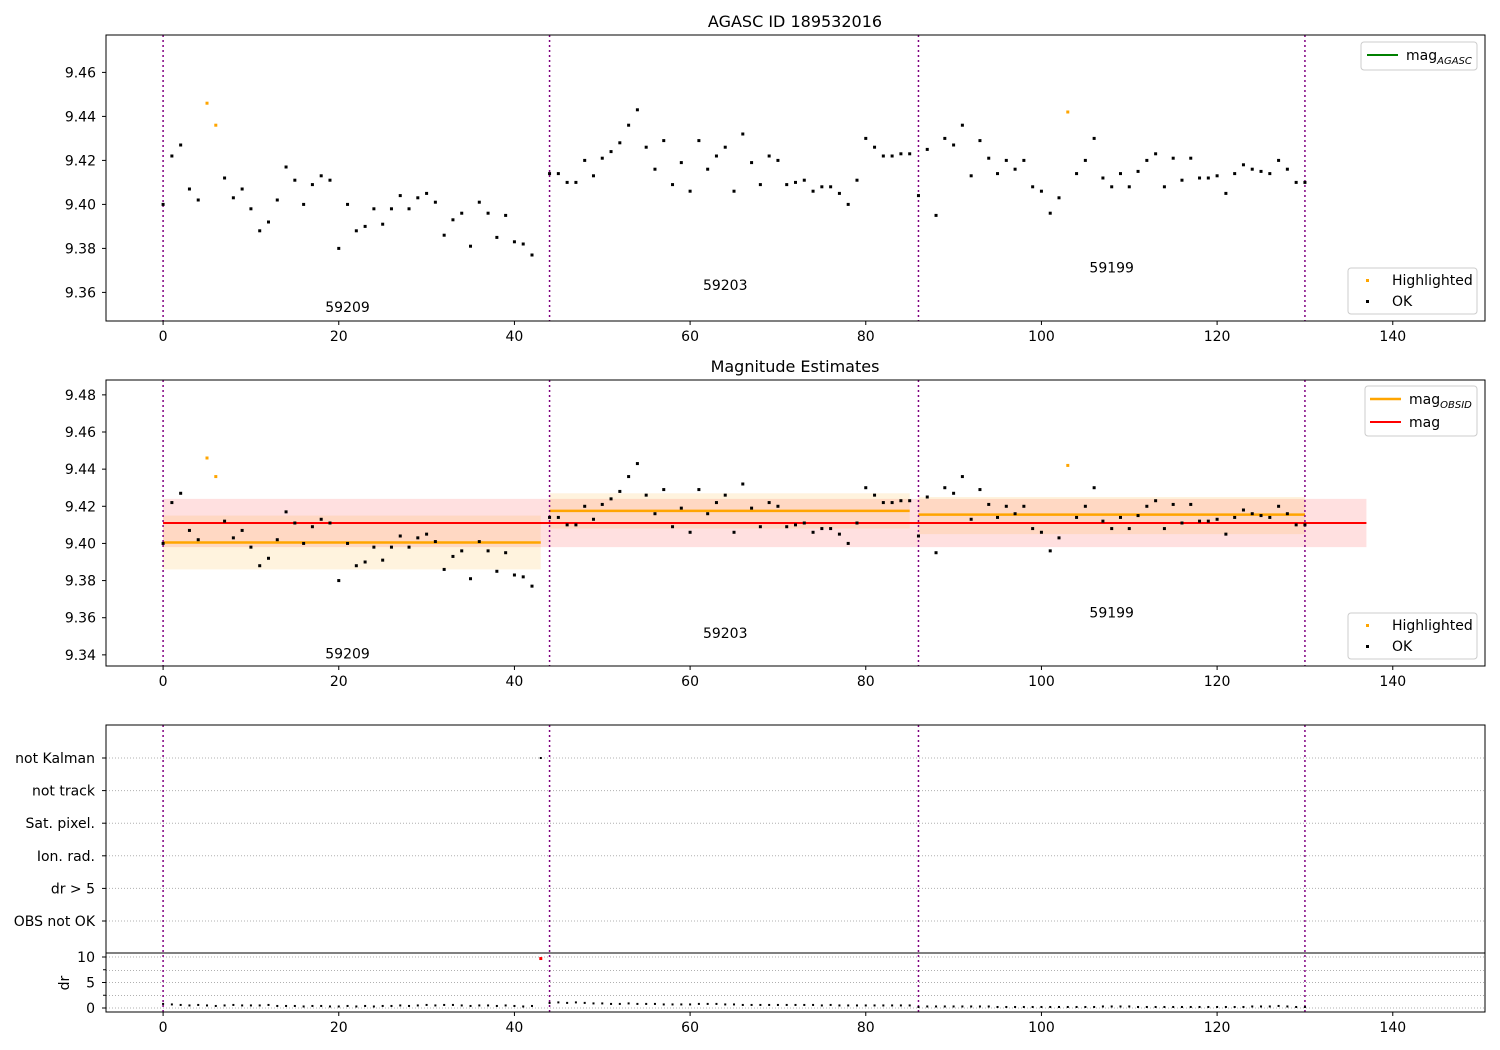 The image size is (1500, 1050). What do you see at coordinates (1217, 1028) in the screenshot?
I see `x-tick-label: 120` at bounding box center [1217, 1028].